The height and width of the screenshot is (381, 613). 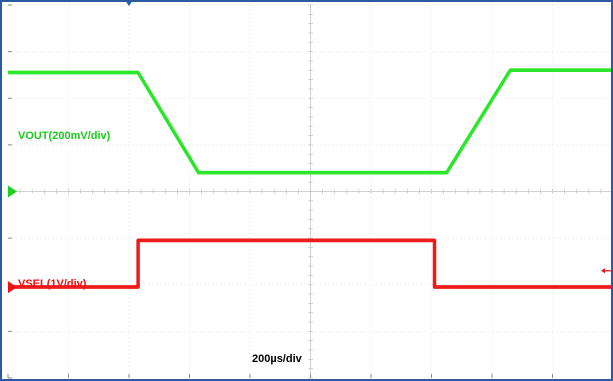 I want to click on trace-noise-vsel, so click(x=310, y=262).